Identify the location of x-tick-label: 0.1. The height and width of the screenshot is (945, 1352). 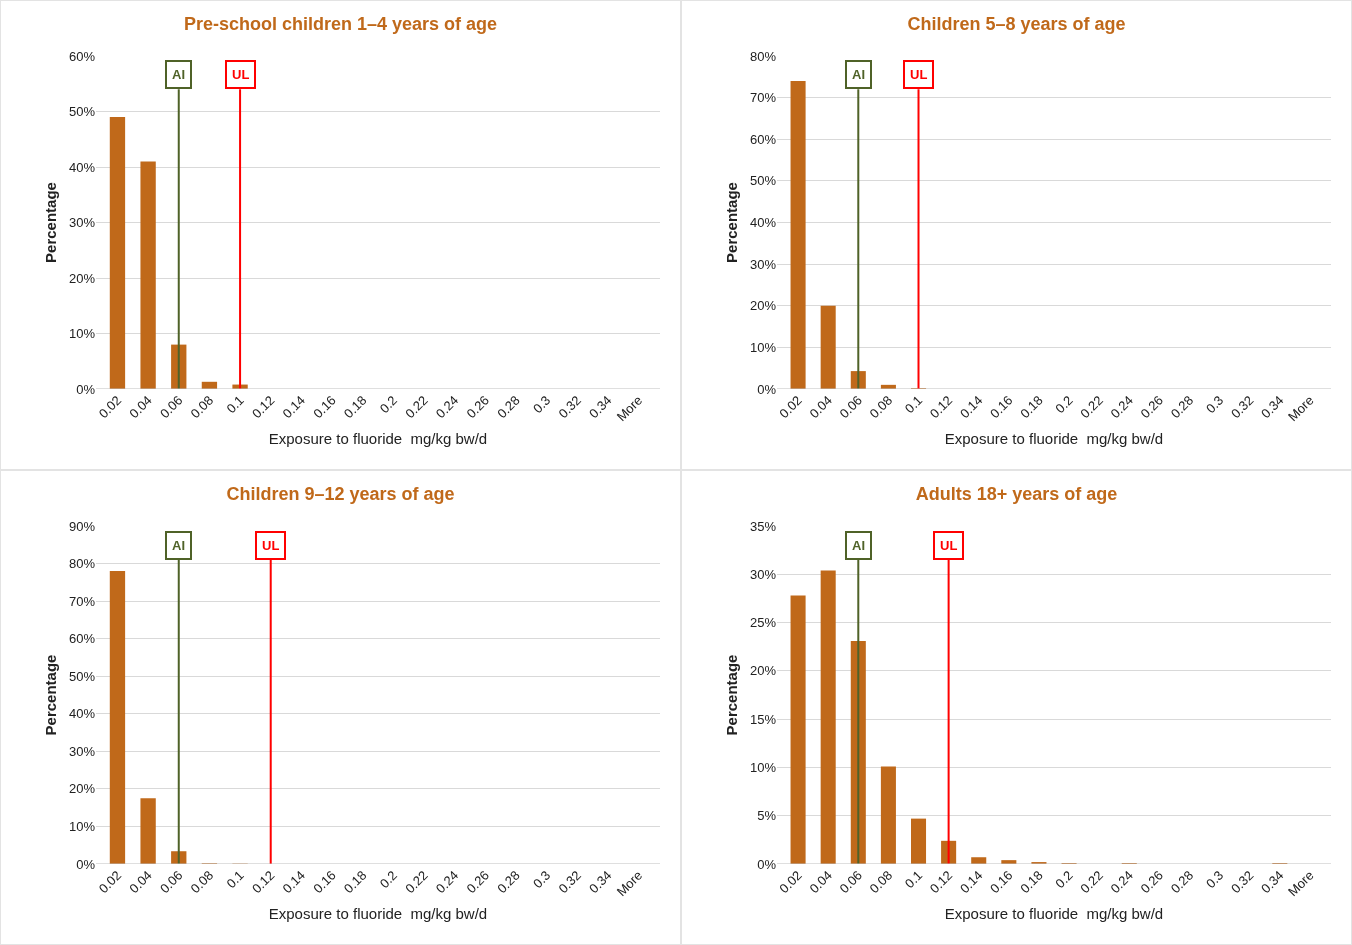
(235, 879).